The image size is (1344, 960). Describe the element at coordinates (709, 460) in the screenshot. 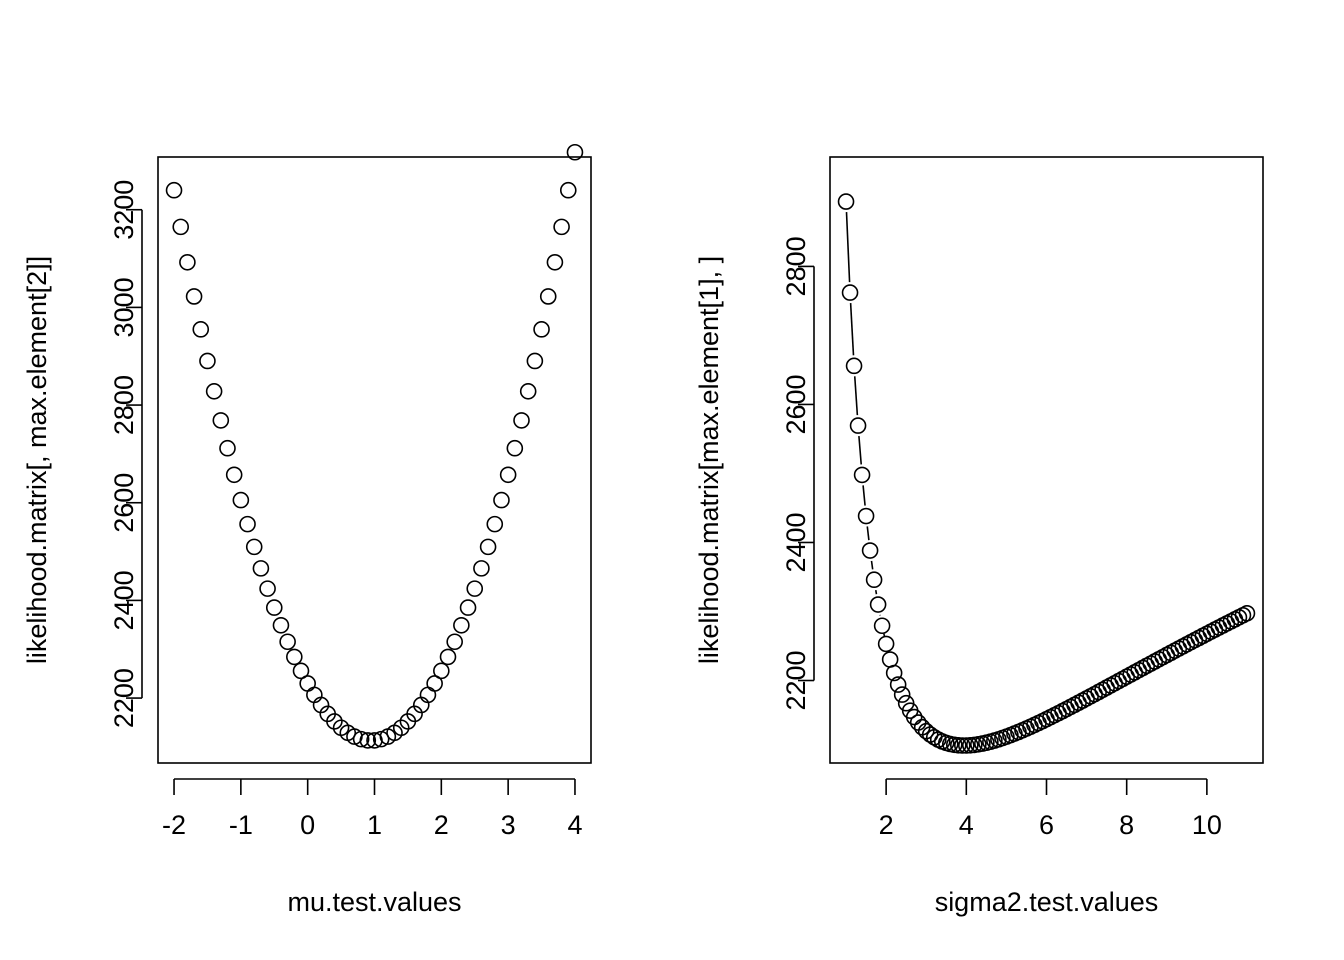

I see `y-axis-title: likelihood.matrix[max.element[1], ]` at that location.